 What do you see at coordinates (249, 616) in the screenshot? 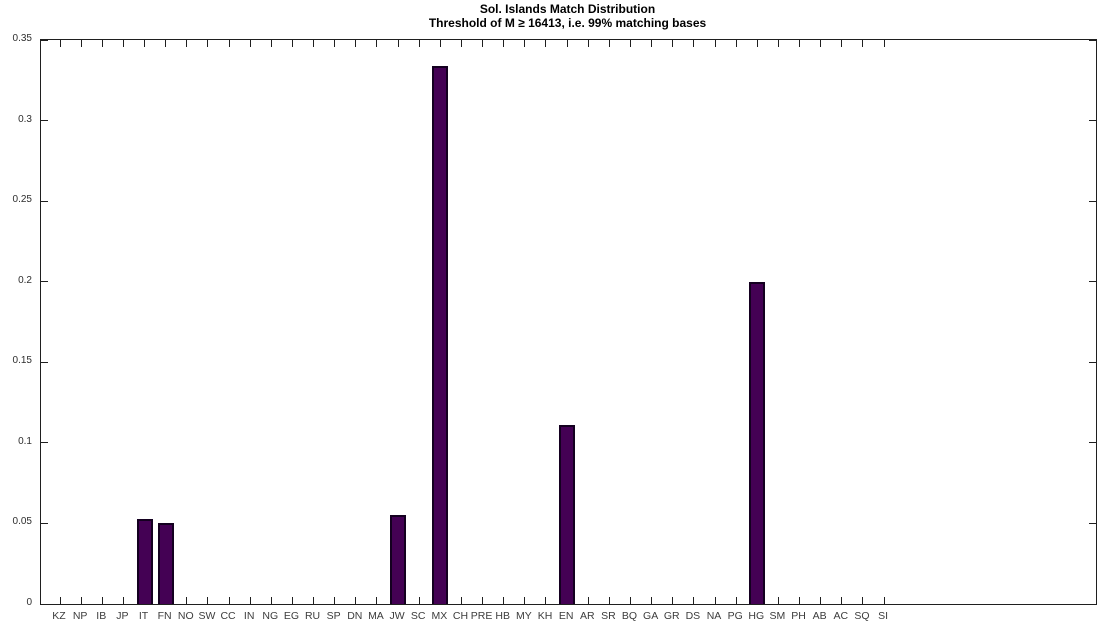
I see `x-axis-tick-label: IN` at bounding box center [249, 616].